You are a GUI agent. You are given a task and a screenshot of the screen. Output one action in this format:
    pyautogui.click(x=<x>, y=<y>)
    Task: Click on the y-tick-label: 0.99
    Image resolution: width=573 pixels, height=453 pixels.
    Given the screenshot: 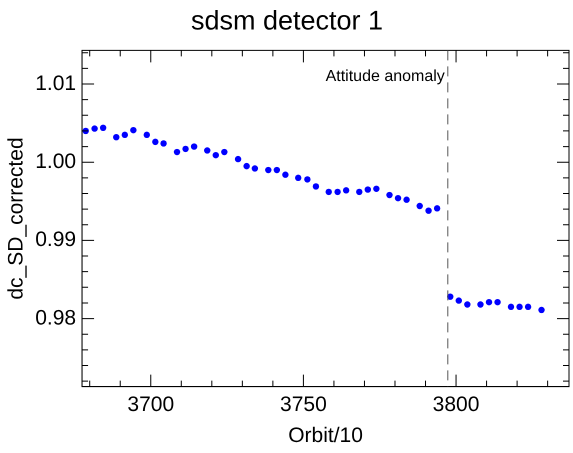 What is the action you would take?
    pyautogui.click(x=55, y=240)
    